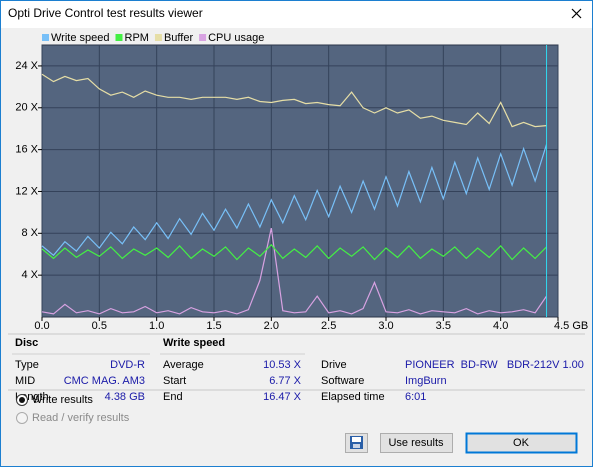 Image resolution: width=593 pixels, height=467 pixels. Describe the element at coordinates (353, 397) in the screenshot. I see `info-label: Elapsed time` at that location.